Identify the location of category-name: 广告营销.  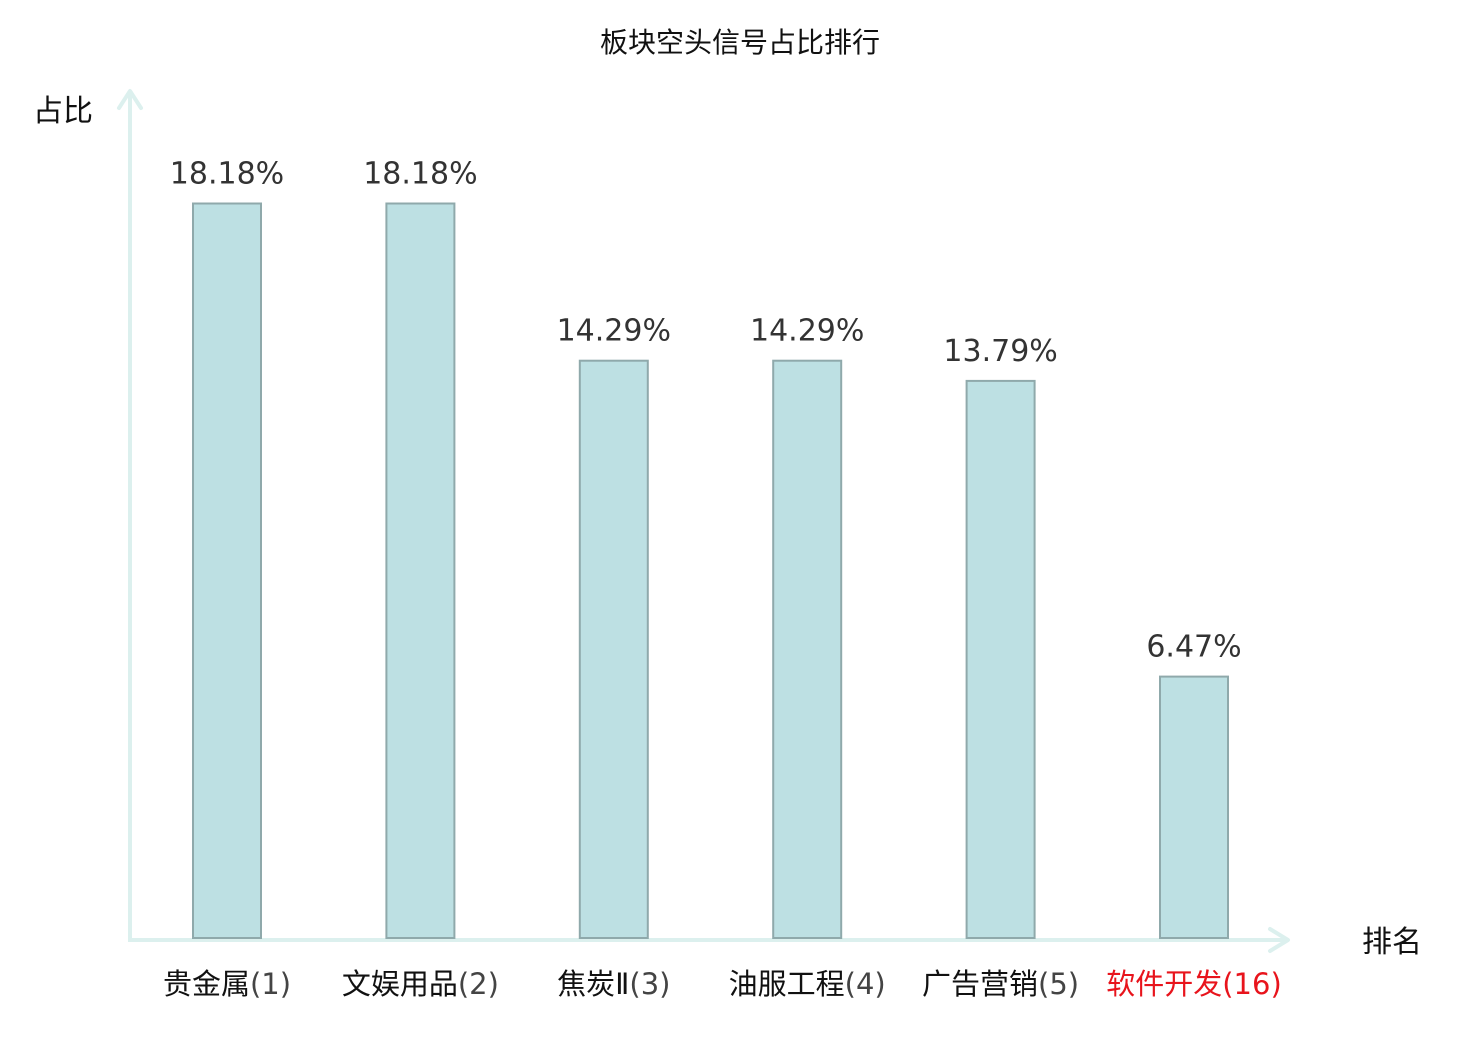
(980, 984).